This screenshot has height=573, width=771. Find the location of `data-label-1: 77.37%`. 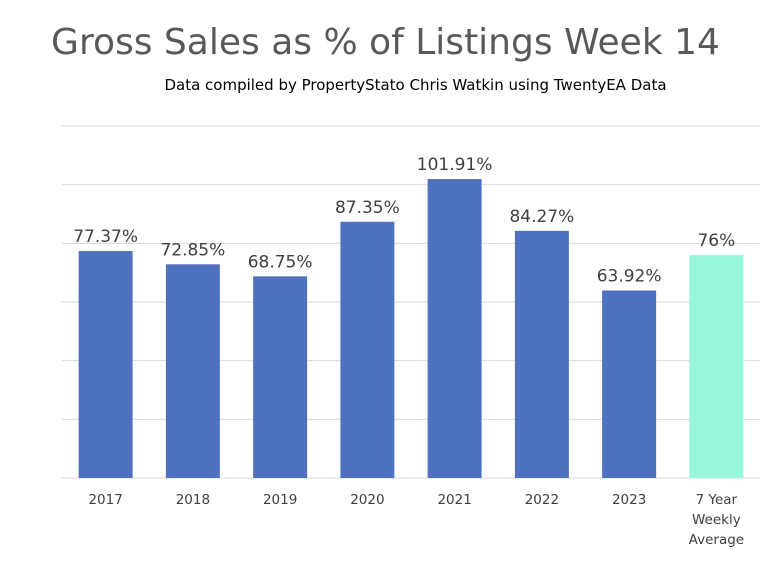

data-label-1: 77.37% is located at coordinates (105, 237).